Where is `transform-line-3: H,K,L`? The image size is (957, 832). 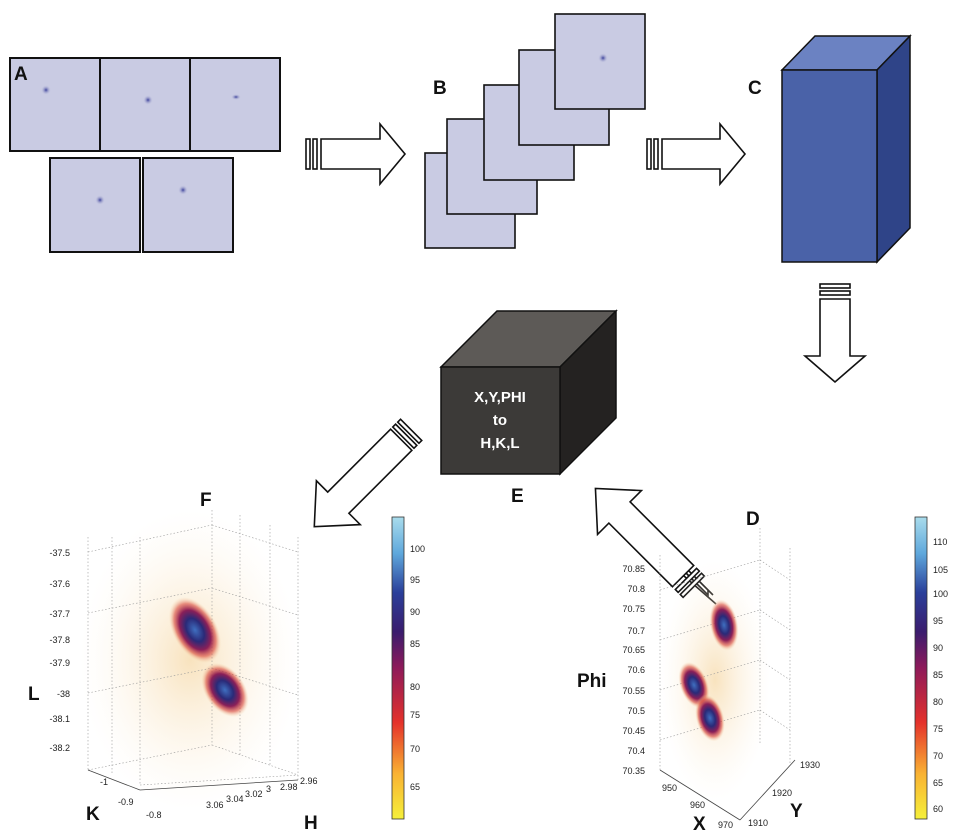 transform-line-3: H,K,L is located at coordinates (499, 443).